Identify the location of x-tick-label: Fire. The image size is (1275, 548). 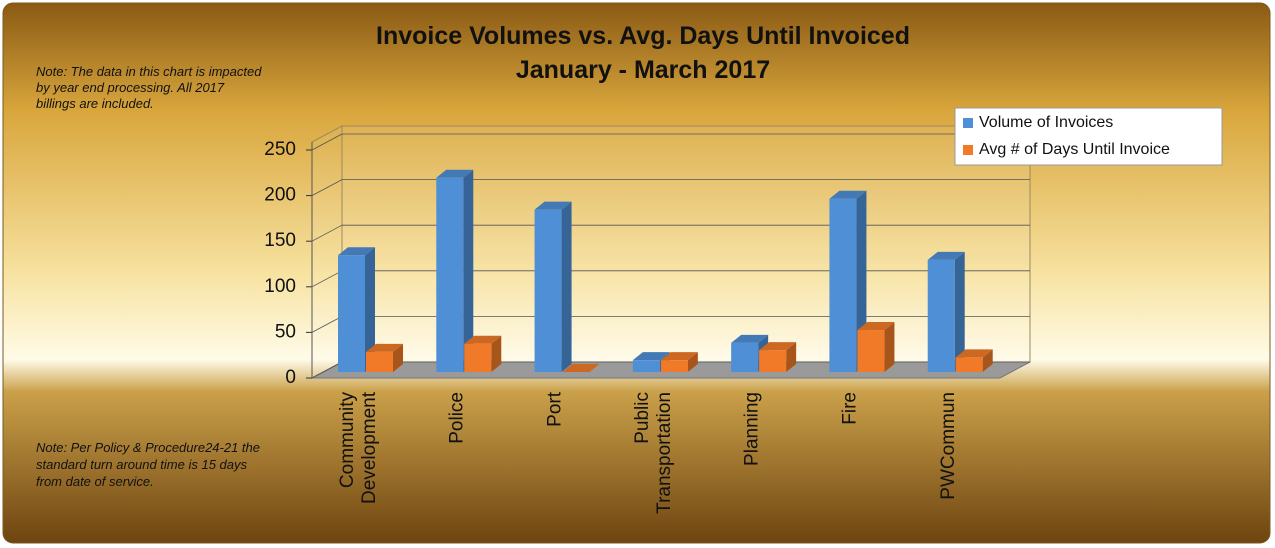
(850, 408).